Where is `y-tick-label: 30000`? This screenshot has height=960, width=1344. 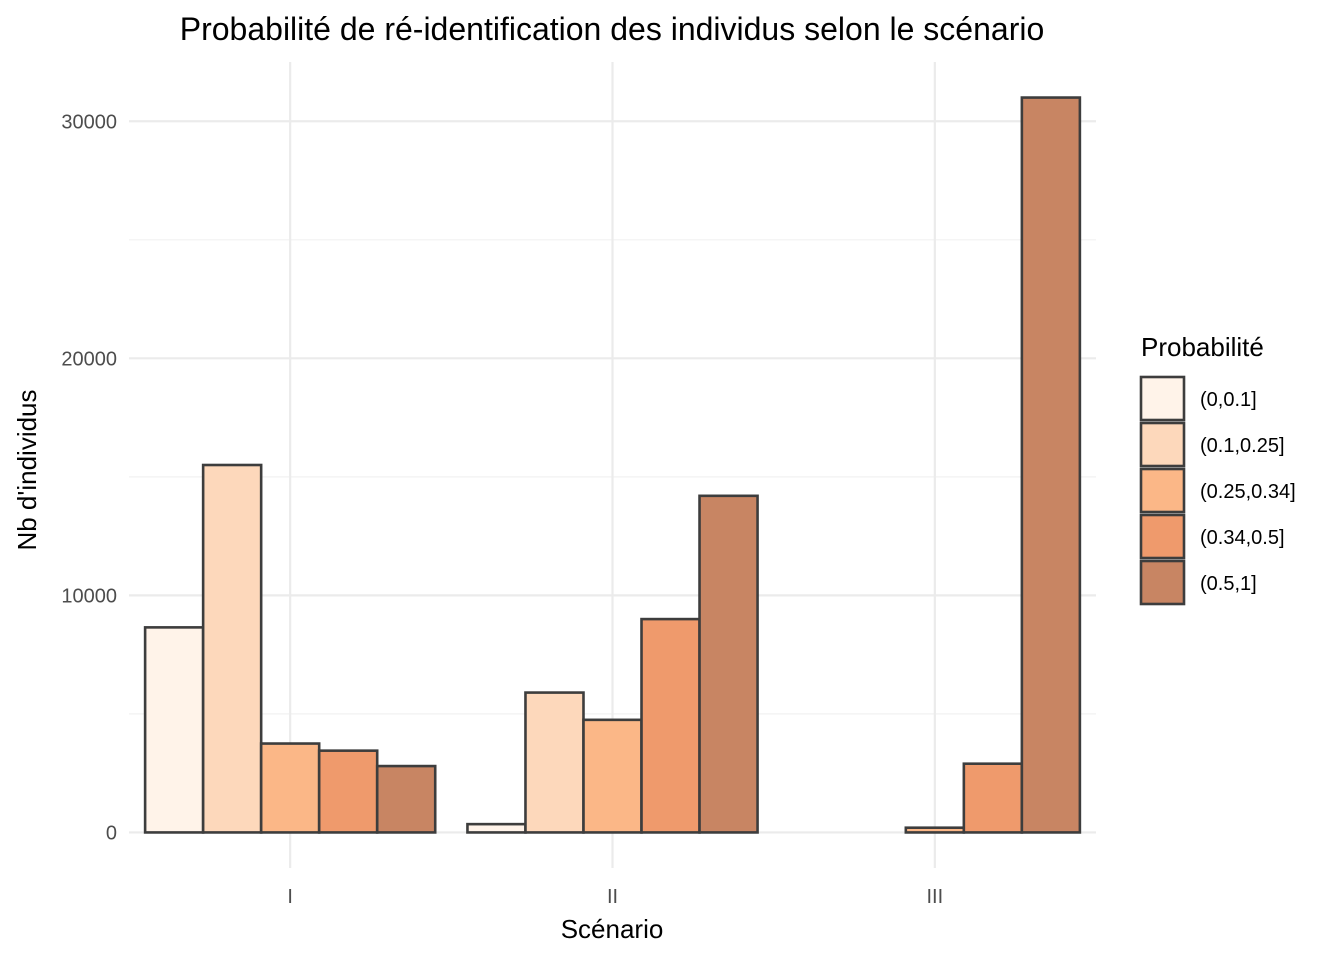 y-tick-label: 30000 is located at coordinates (89, 122).